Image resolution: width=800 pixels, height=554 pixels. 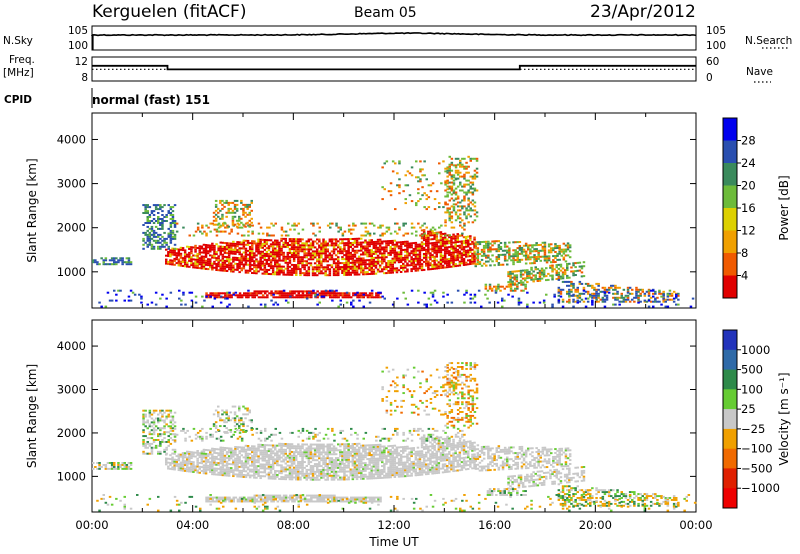 What do you see at coordinates (278, 297) in the screenshot?
I see `power-cell-1964` at bounding box center [278, 297].